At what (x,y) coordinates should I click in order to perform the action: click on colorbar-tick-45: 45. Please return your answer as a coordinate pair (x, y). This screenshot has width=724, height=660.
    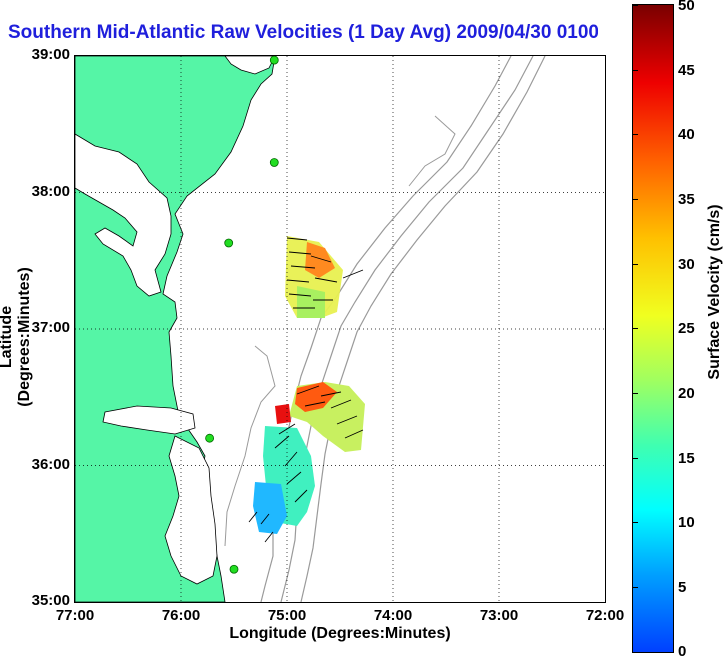
    Looking at the image, I should click on (686, 70).